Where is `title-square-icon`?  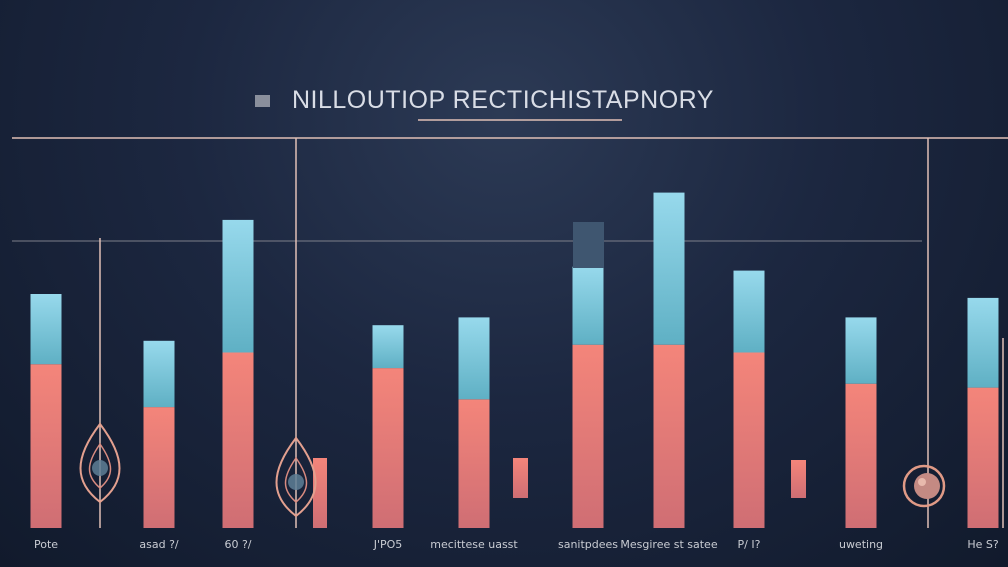 title-square-icon is located at coordinates (262, 101).